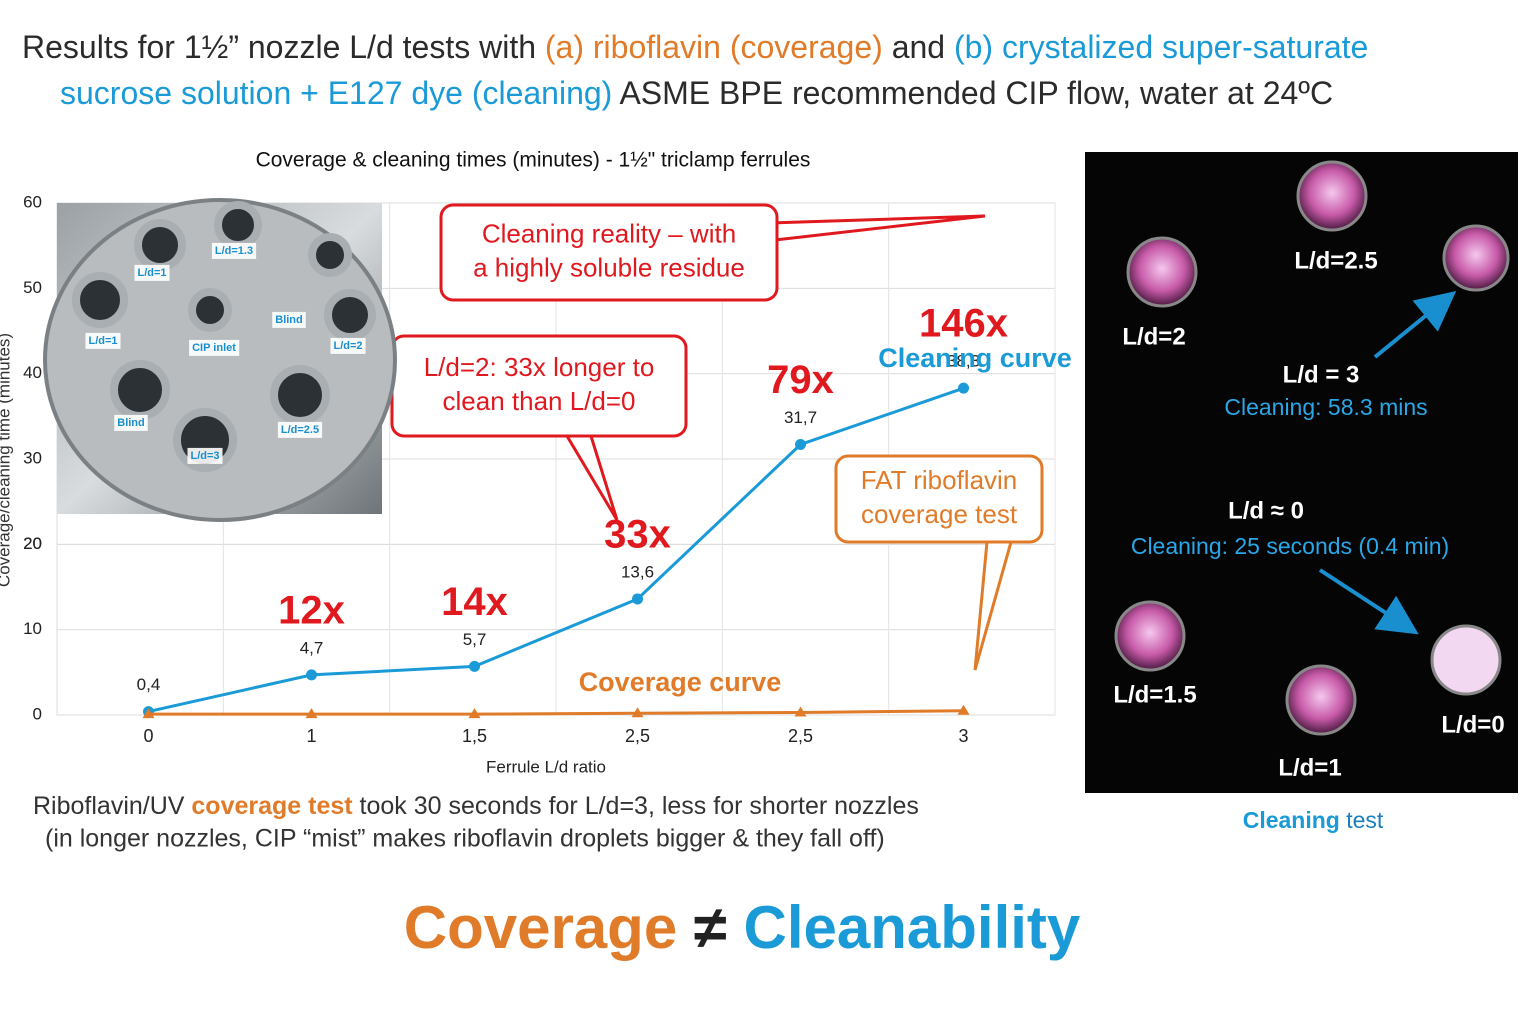  What do you see at coordinates (539, 401) in the screenshot?
I see `callout-text: clean than L/d=0` at bounding box center [539, 401].